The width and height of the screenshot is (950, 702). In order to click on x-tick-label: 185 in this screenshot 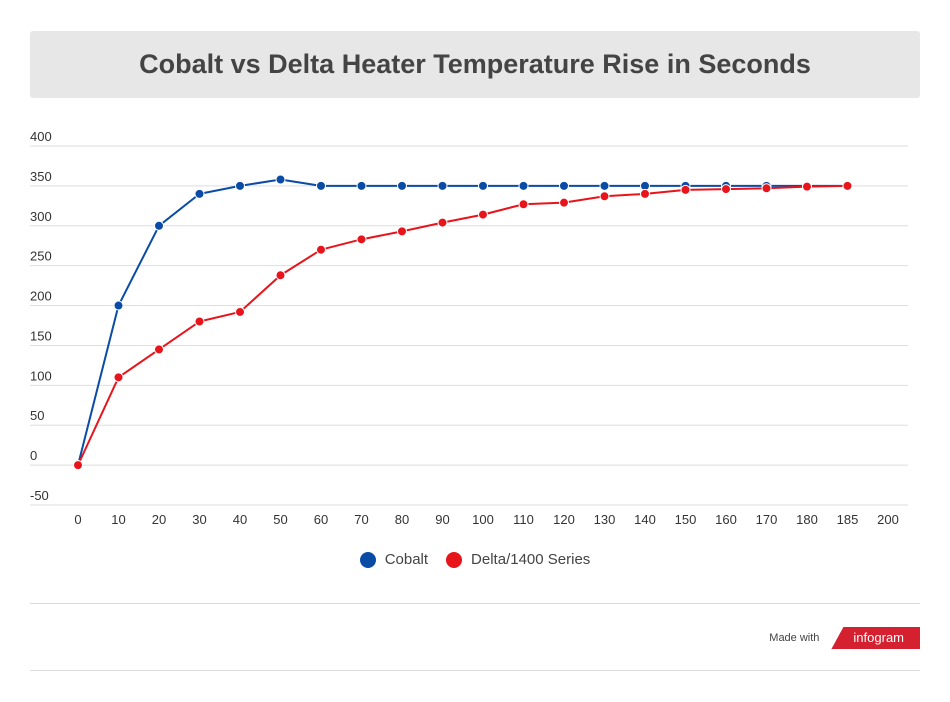, I will do `click(848, 519)`.